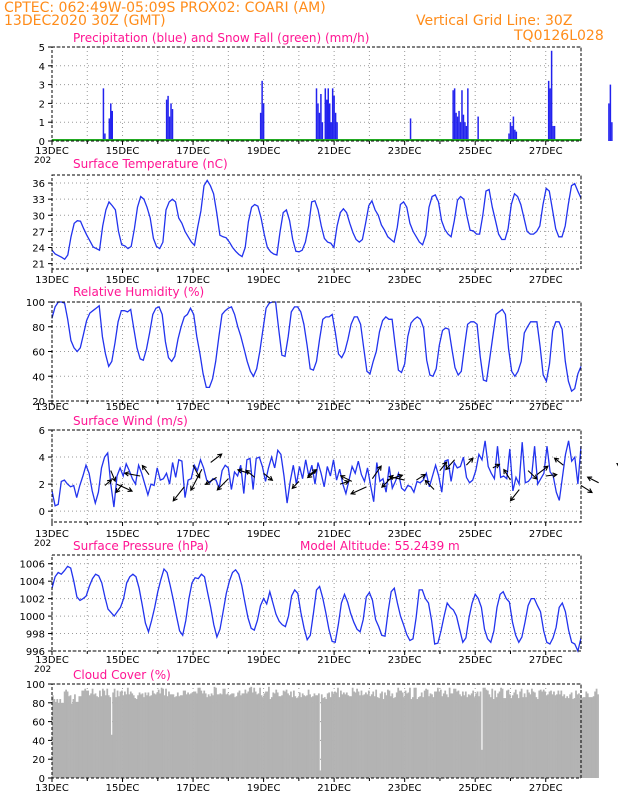  What do you see at coordinates (130, 421) in the screenshot?
I see `panel-title: Surface Wind (m/s)` at bounding box center [130, 421].